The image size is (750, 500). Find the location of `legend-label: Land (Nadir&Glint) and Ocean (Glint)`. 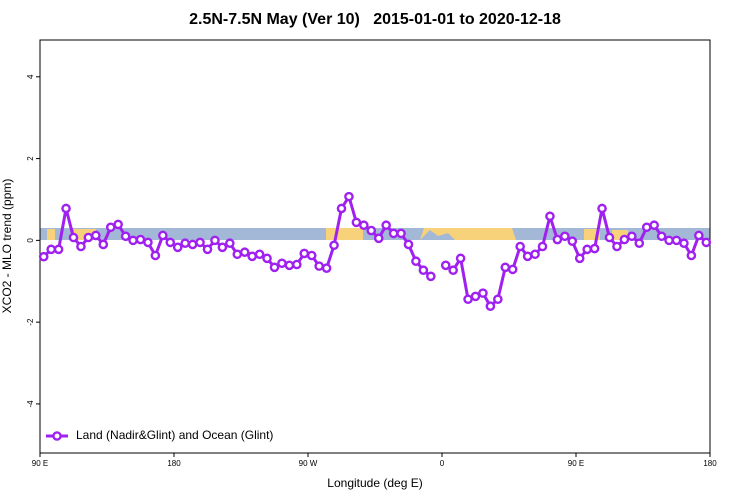

legend-label: Land (Nadir&Glint) and Ocean (Glint) is located at coordinates (174, 435).